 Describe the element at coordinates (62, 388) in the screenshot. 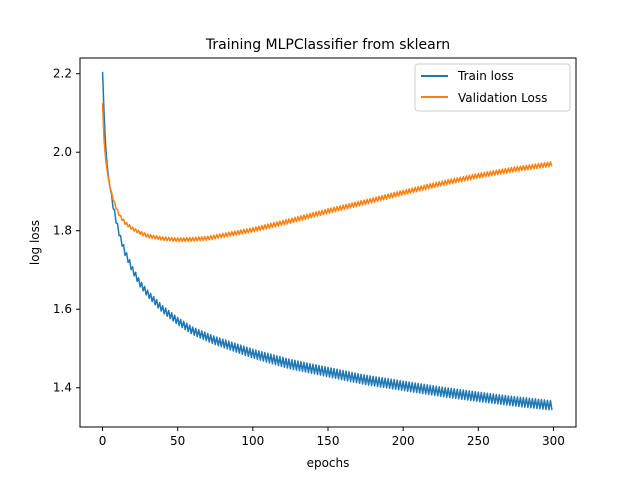

I see `y-tick-label: 1.4` at that location.